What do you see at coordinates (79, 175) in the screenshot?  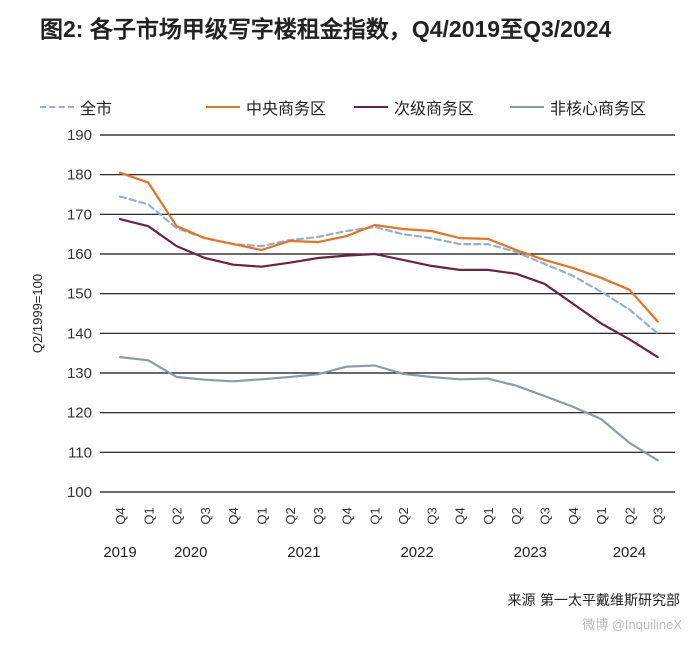 I see `y-tick-label: 180` at bounding box center [79, 175].